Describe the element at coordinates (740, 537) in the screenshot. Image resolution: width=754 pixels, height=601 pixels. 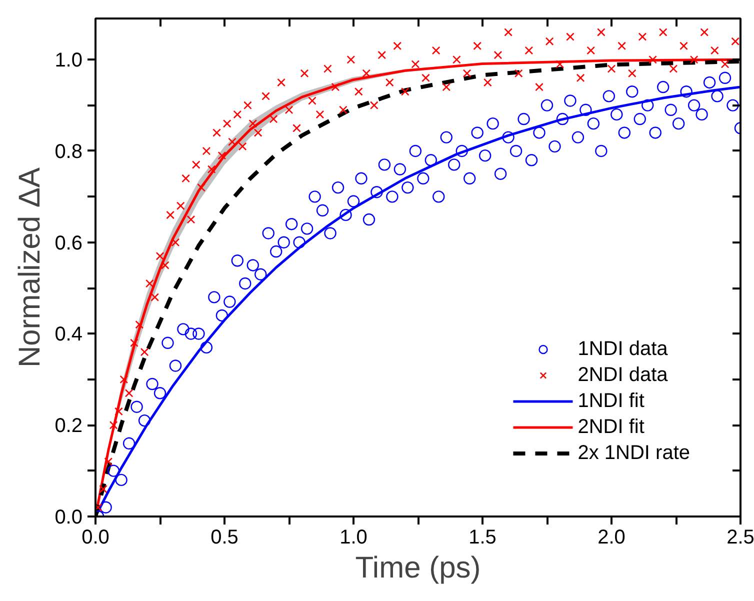
I see `x-tick-label: 2.5` at that location.